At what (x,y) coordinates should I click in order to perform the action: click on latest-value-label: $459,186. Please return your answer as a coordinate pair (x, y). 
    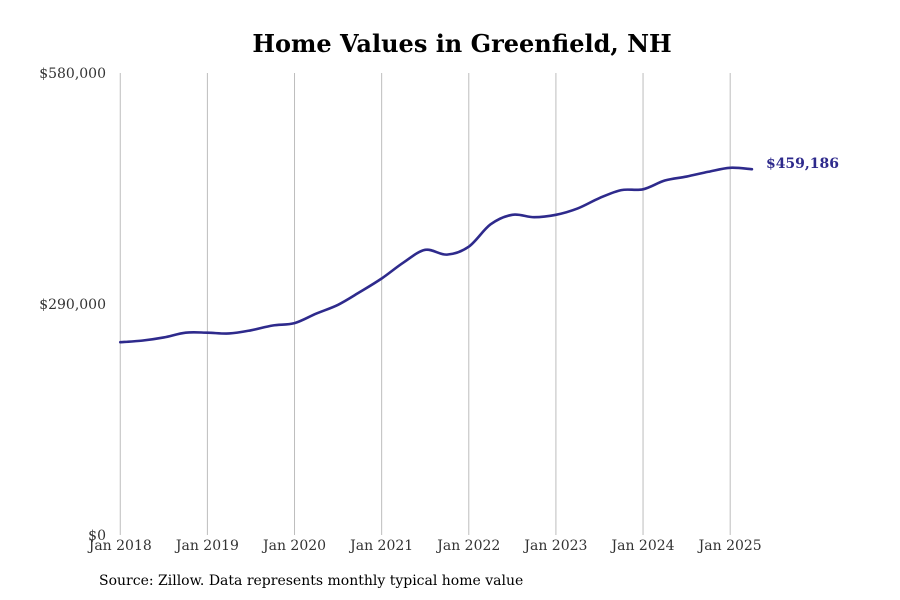
    Looking at the image, I should click on (802, 164).